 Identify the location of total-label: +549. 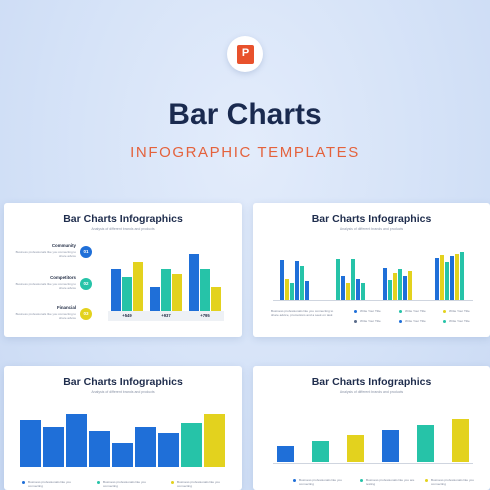
(127, 315).